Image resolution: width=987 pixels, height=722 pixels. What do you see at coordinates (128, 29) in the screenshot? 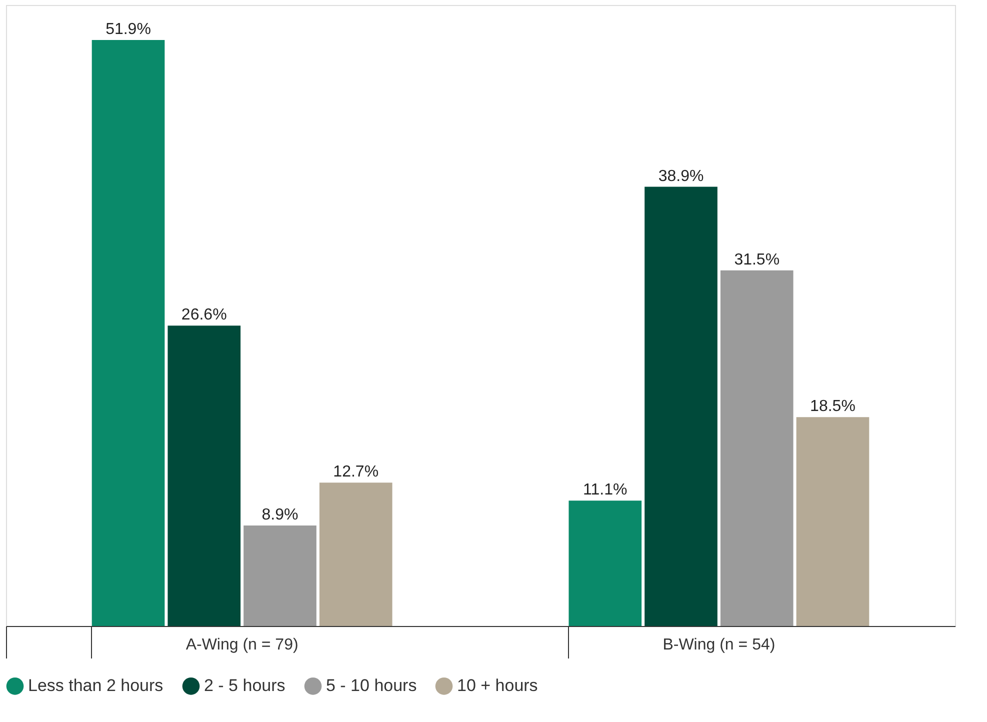
I see `data-label: 51.9%` at bounding box center [128, 29].